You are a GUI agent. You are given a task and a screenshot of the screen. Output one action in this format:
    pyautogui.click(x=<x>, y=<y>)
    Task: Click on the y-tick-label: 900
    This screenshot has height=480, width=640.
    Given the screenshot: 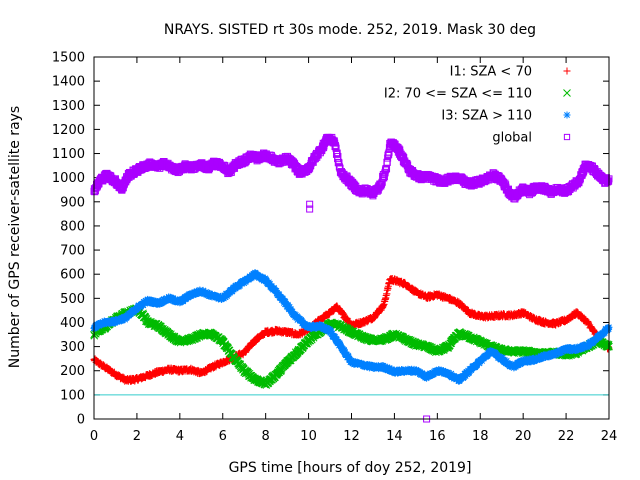 What is the action you would take?
    pyautogui.click(x=72, y=202)
    